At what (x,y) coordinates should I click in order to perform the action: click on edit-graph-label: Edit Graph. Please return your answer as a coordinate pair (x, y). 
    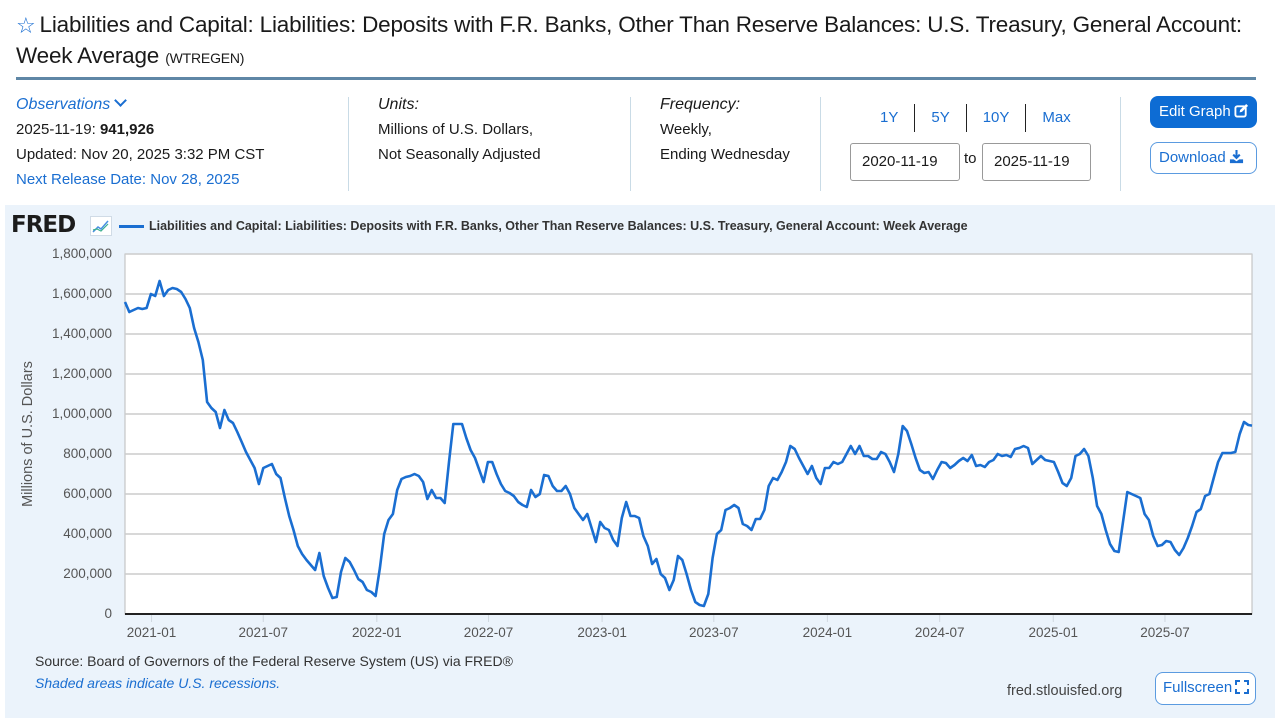
    Looking at the image, I should click on (1195, 111).